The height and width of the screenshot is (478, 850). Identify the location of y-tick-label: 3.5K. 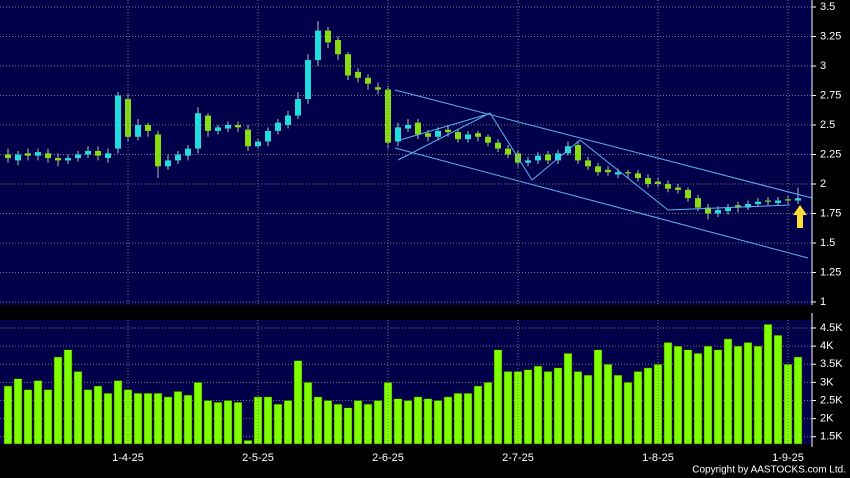
(831, 364).